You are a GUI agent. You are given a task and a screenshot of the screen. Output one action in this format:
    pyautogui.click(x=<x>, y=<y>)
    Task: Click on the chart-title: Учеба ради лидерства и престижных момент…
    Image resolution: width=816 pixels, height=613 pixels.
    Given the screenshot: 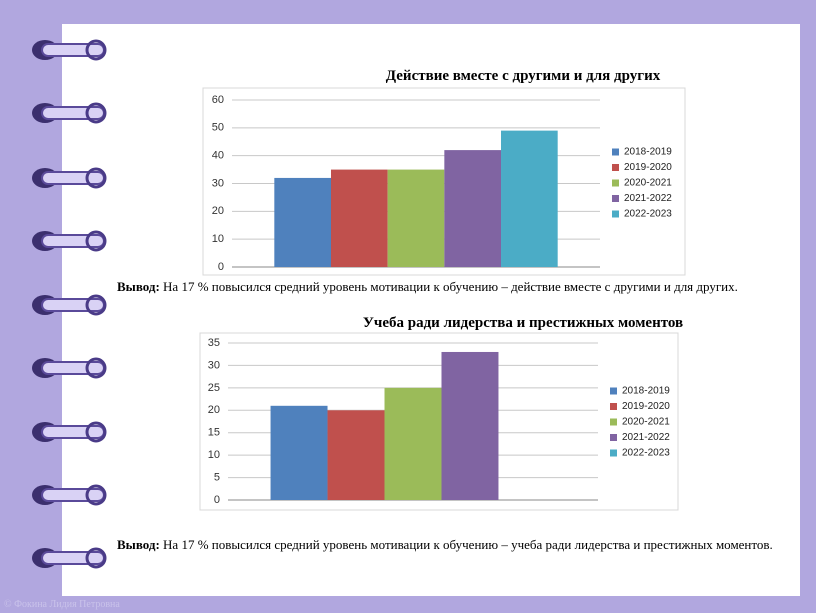 What is the action you would take?
    pyautogui.click(x=523, y=323)
    